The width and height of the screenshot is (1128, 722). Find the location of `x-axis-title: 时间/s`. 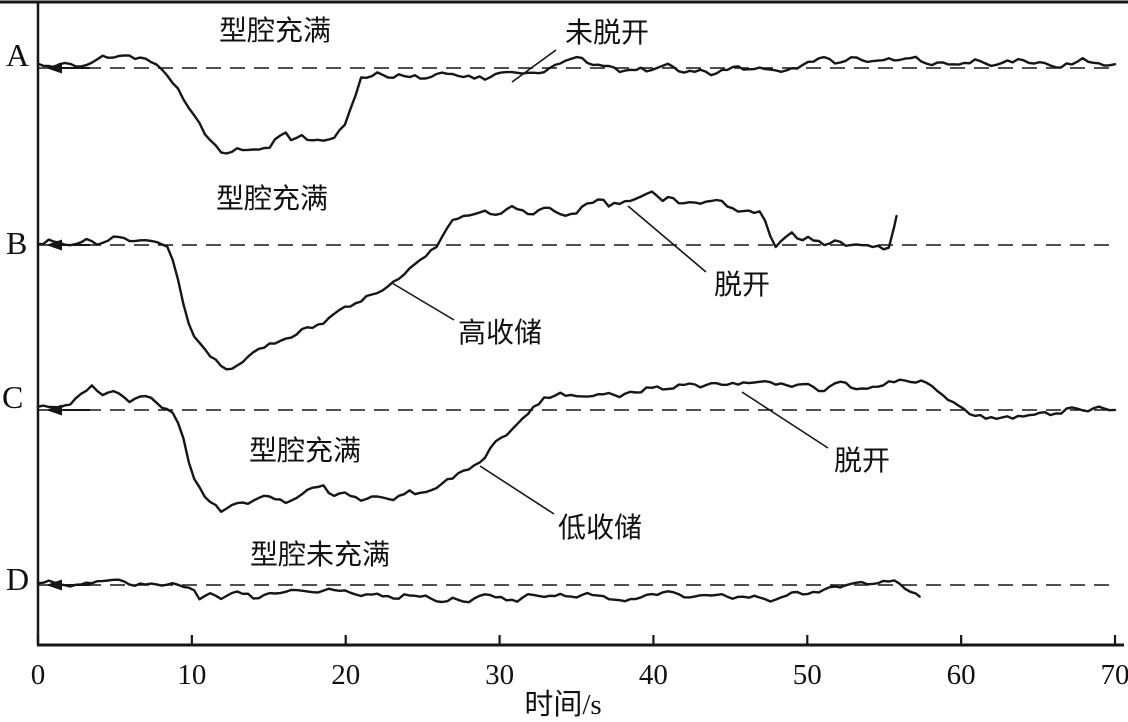

x-axis-title: 时间/s is located at coordinates (562, 704).